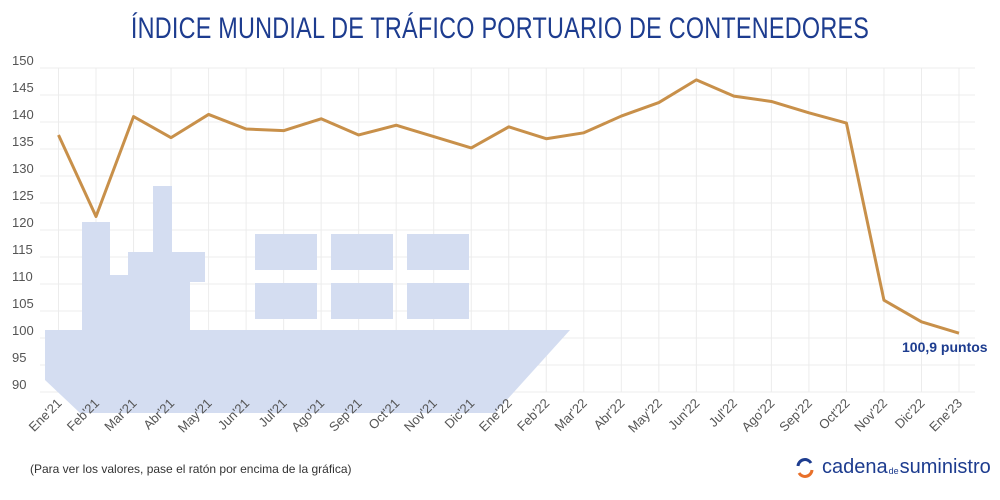 Image resolution: width=1000 pixels, height=500 pixels. Describe the element at coordinates (570, 415) in the screenshot. I see `x-tick-label: Mar'22` at that location.